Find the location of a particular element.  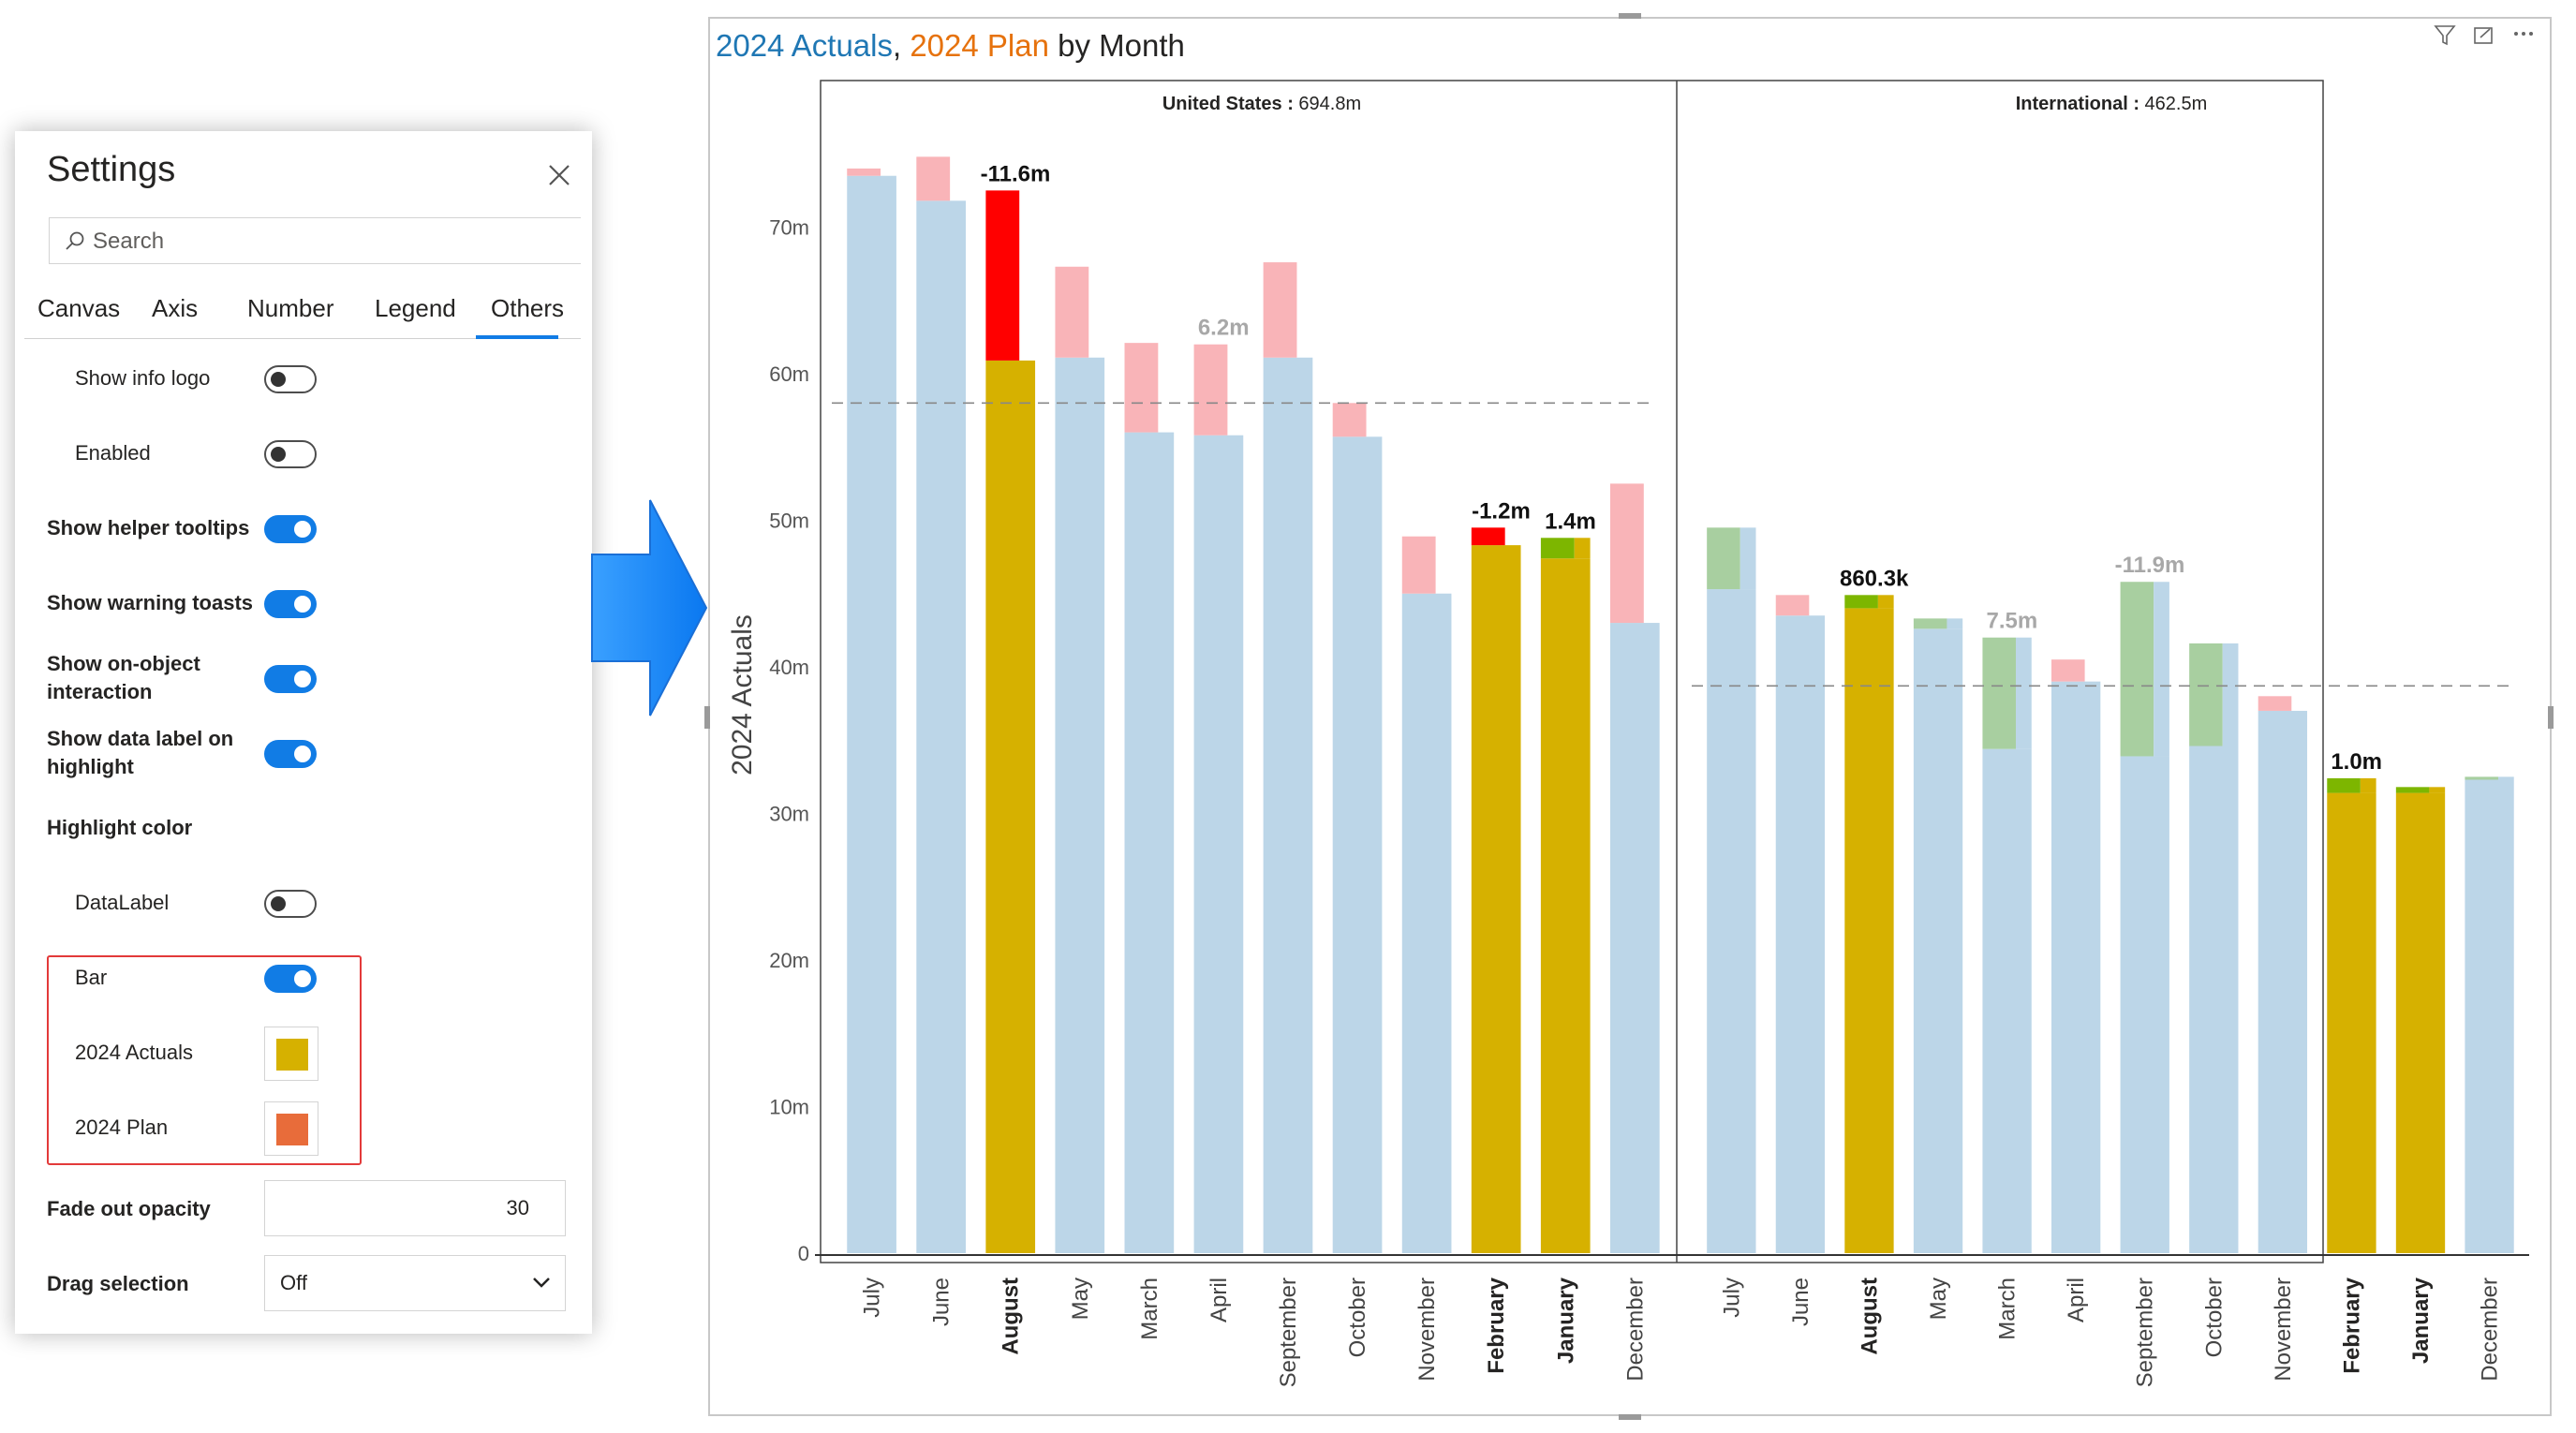

close-button is located at coordinates (559, 175).